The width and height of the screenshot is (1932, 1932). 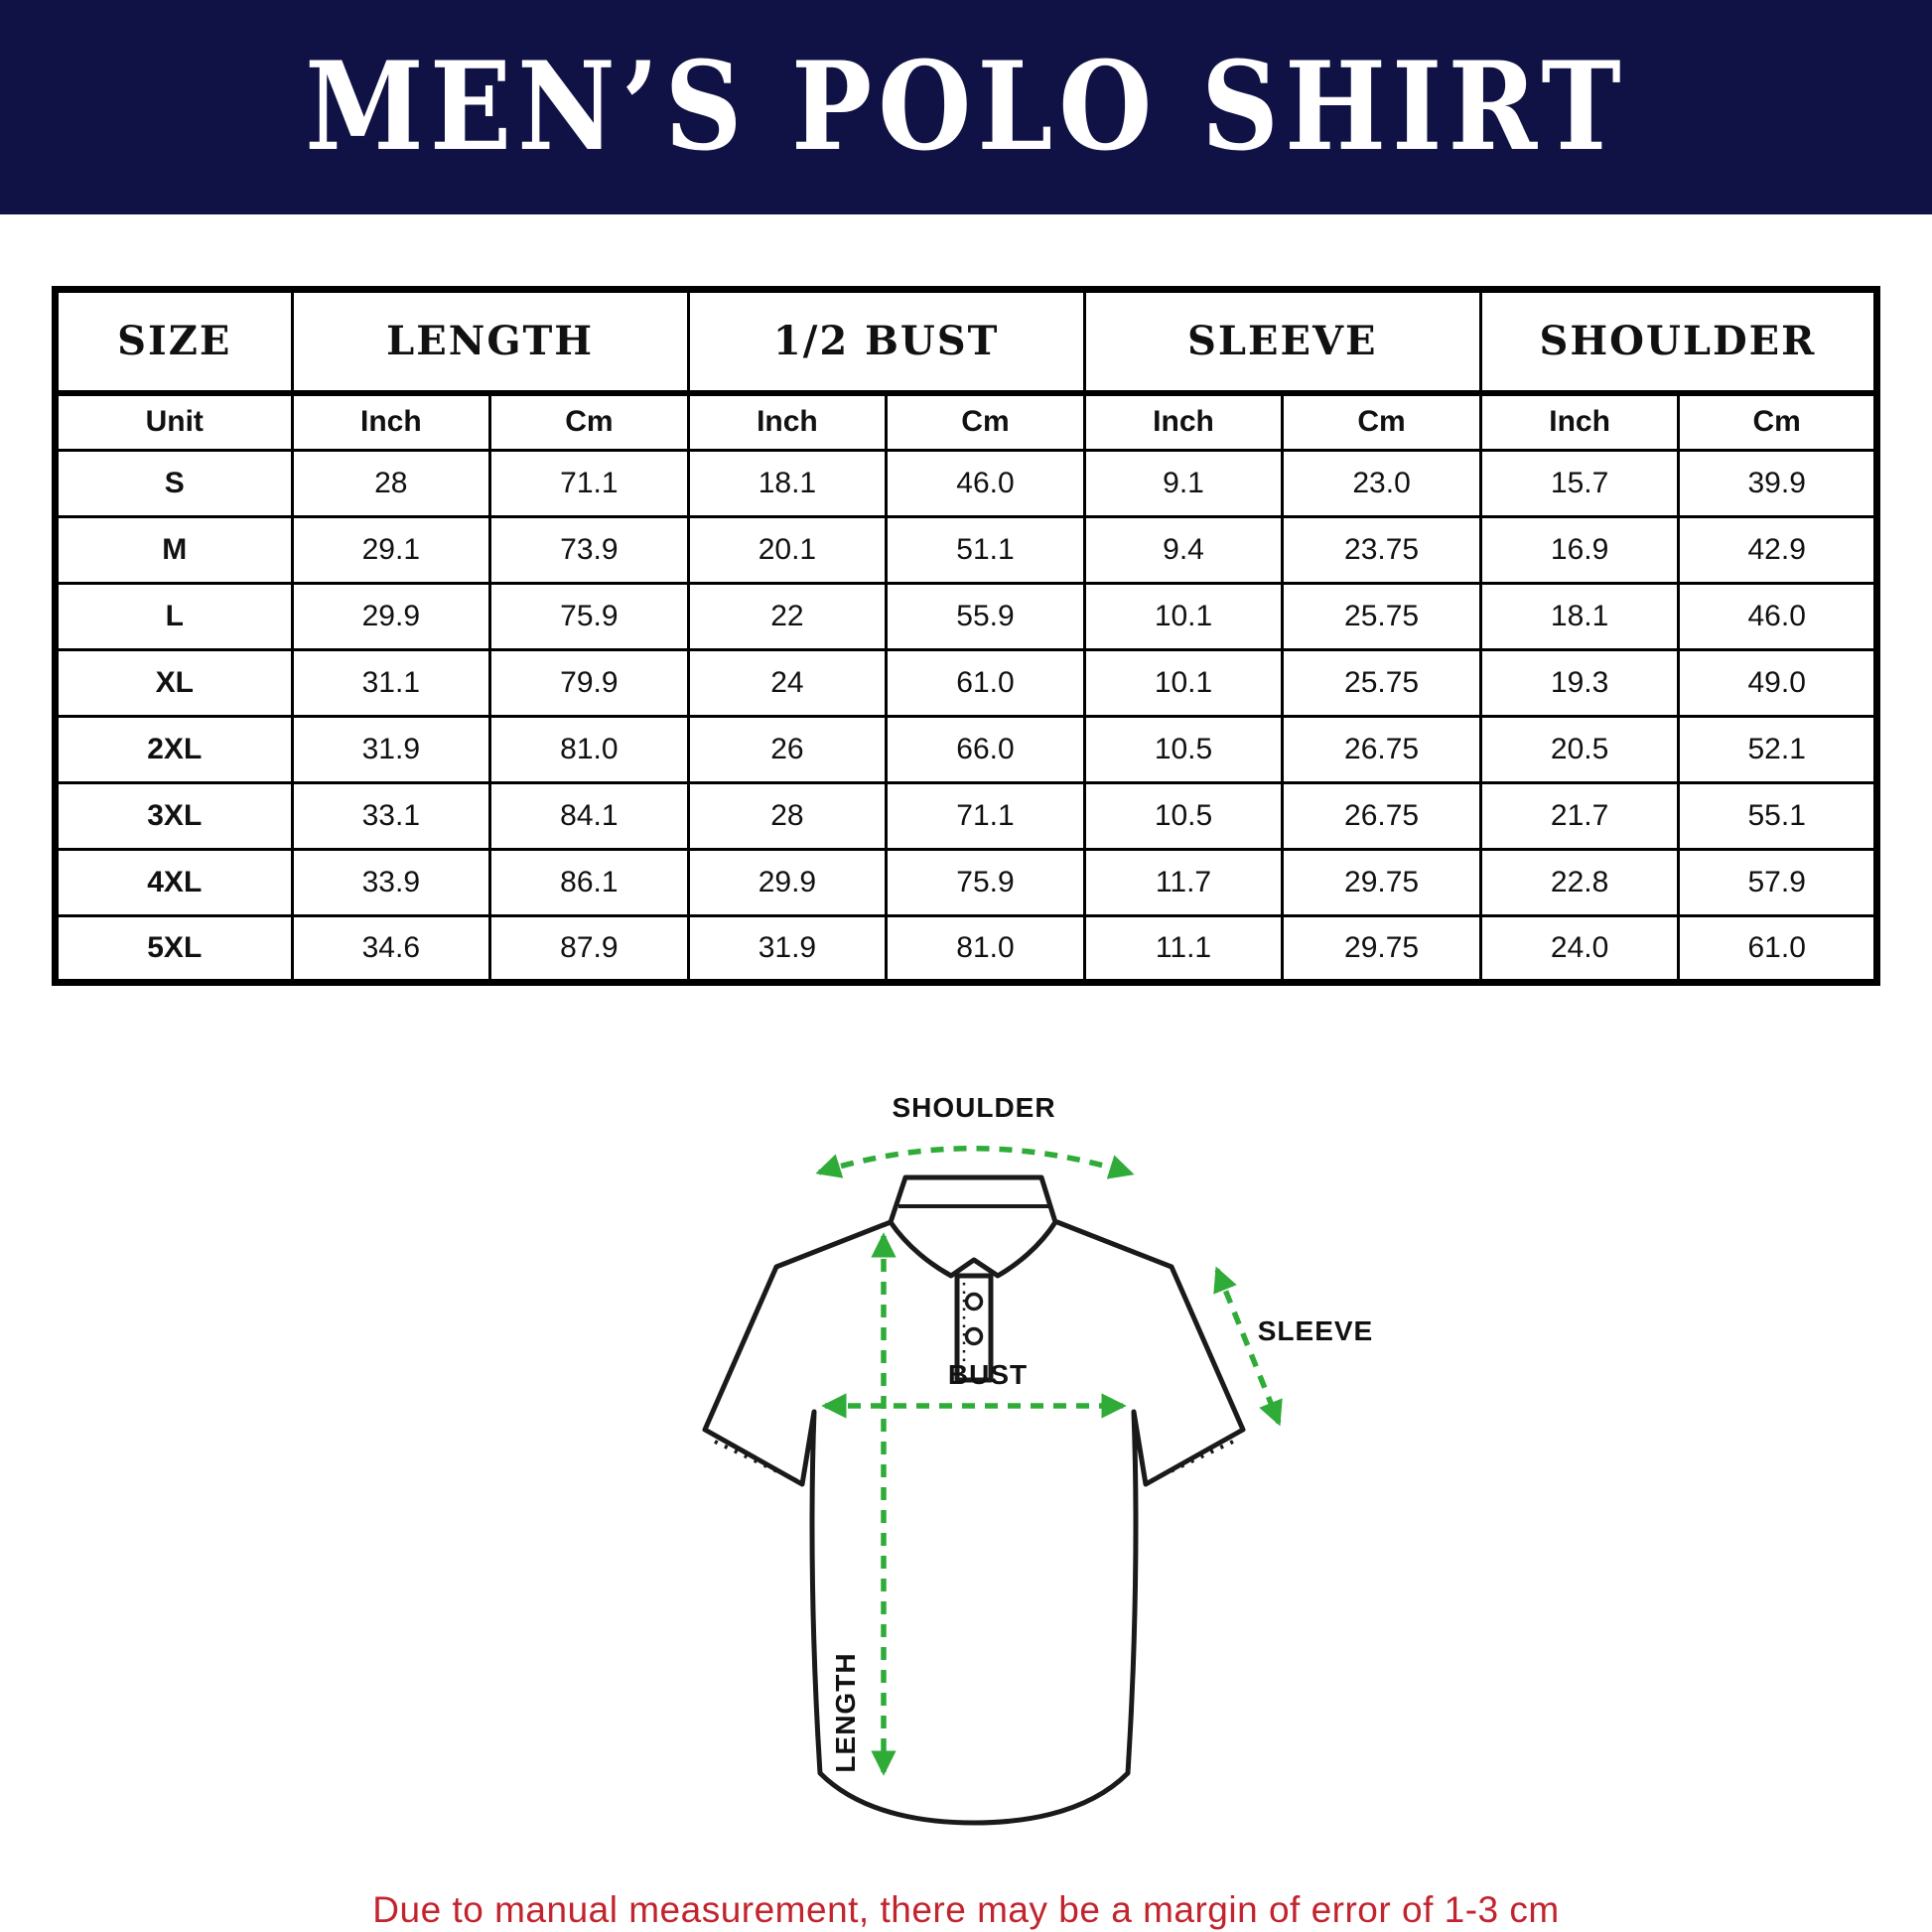 I want to click on measurement-cell: 71.1, so click(x=986, y=816).